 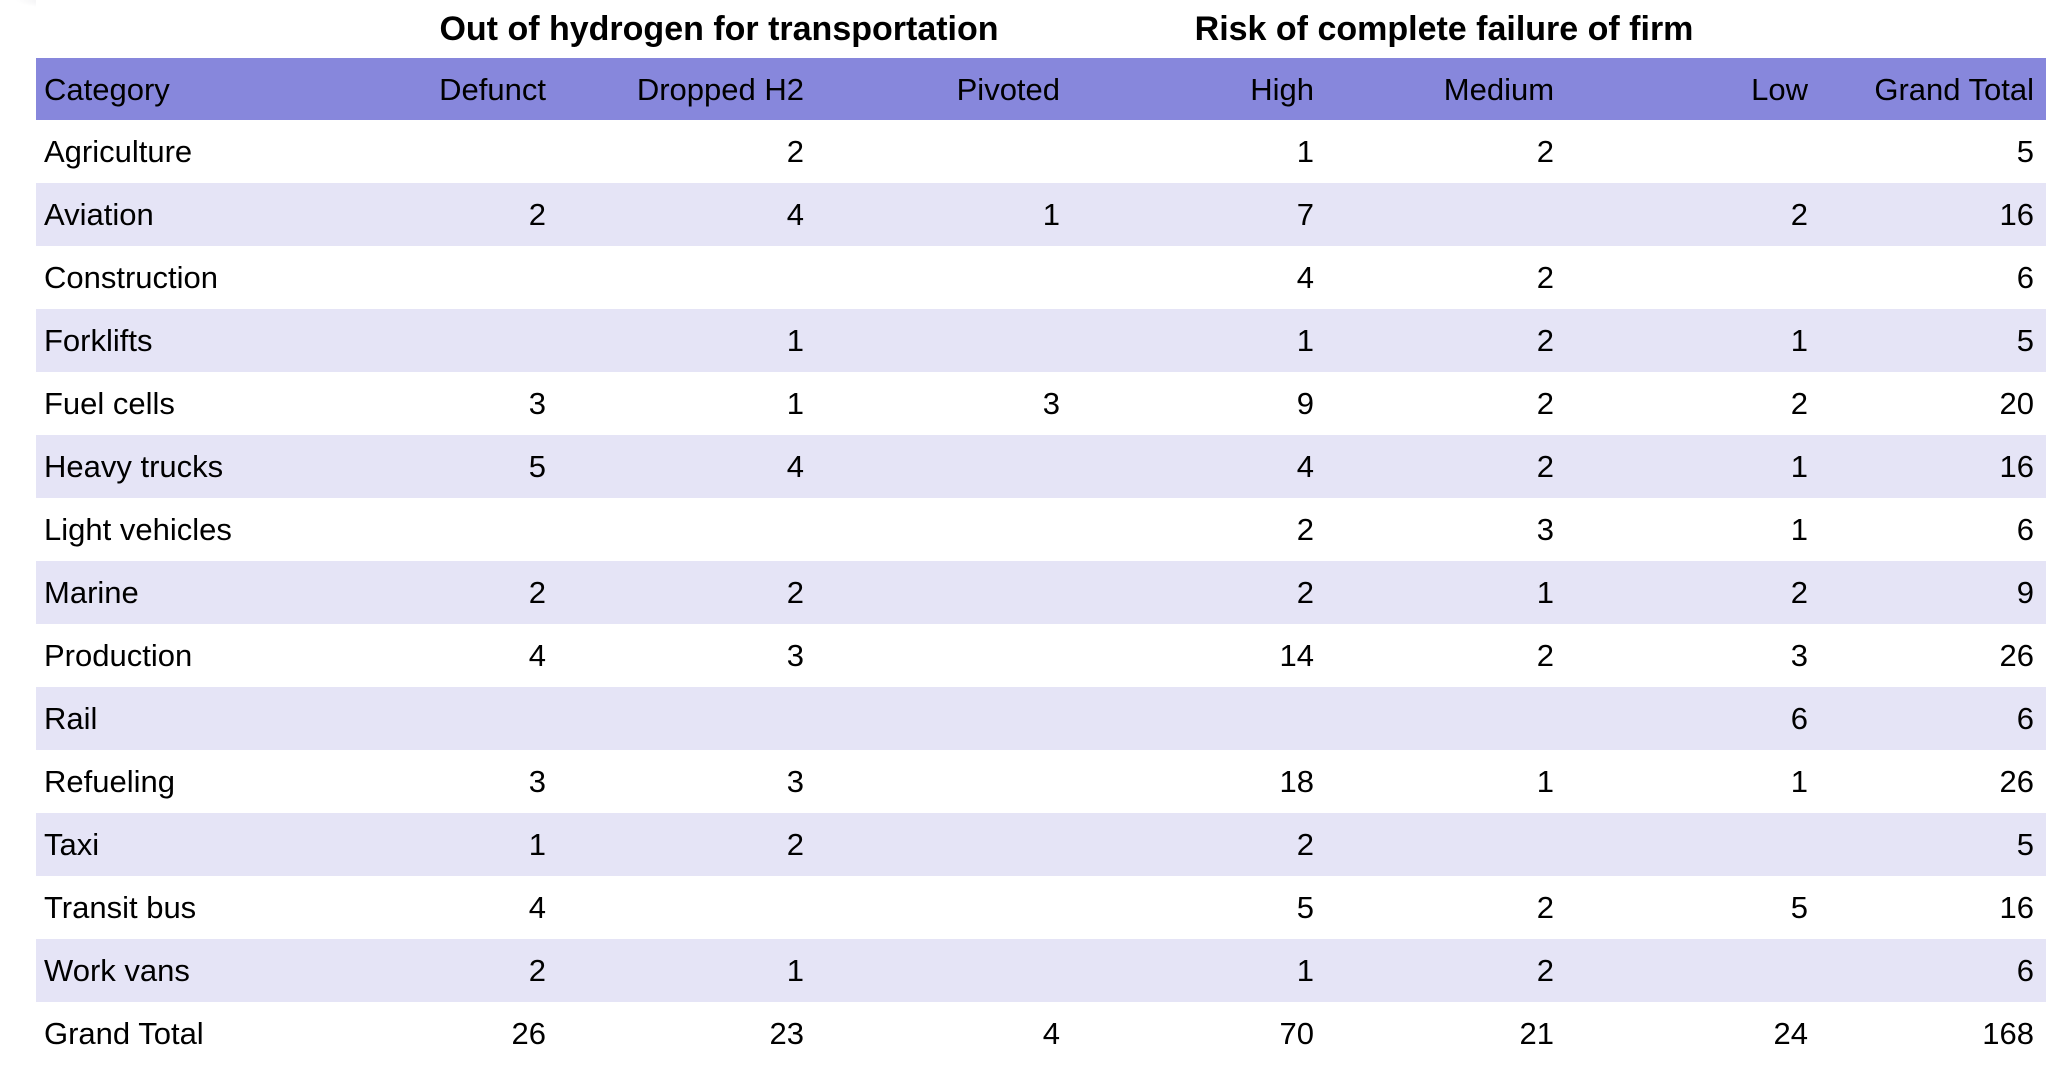 I want to click on table-row: Production 4 3 14 2 3 26, so click(x=1041, y=655).